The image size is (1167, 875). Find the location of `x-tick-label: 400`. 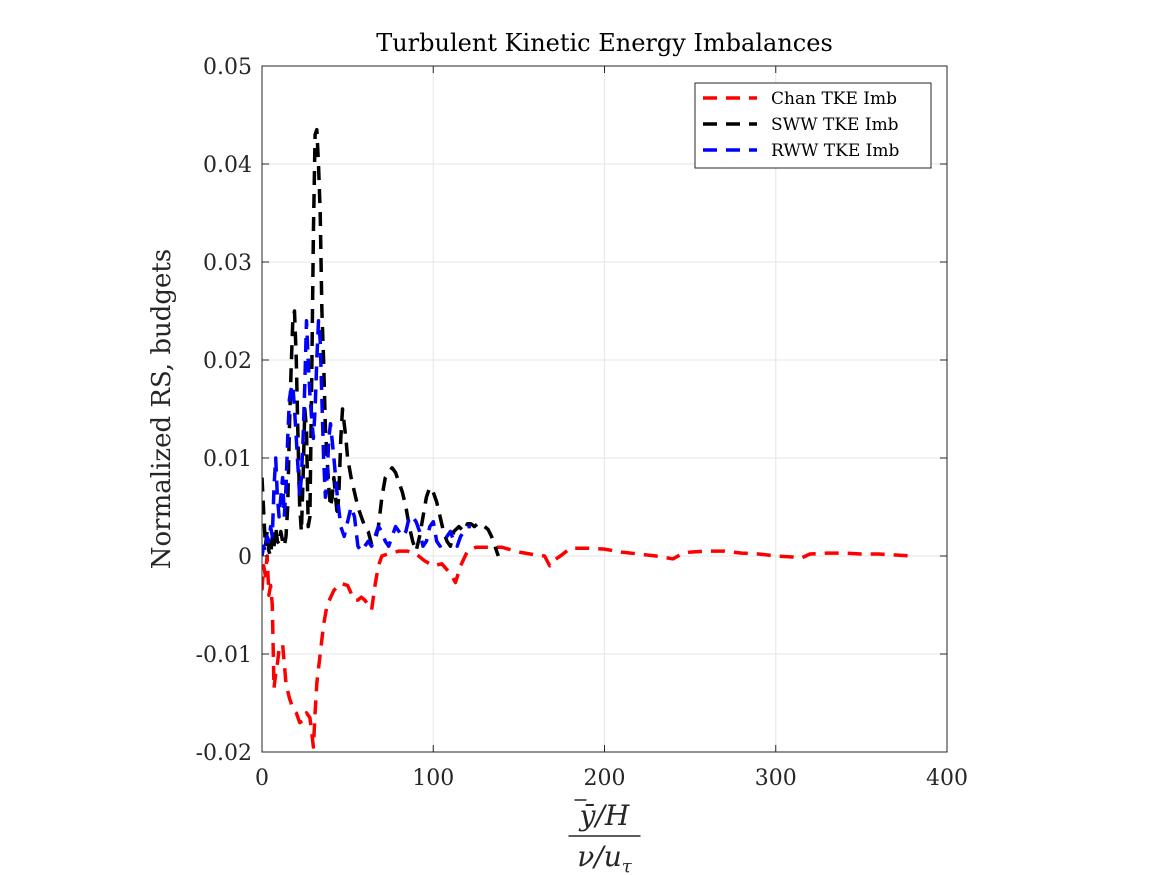

x-tick-label: 400 is located at coordinates (947, 778).